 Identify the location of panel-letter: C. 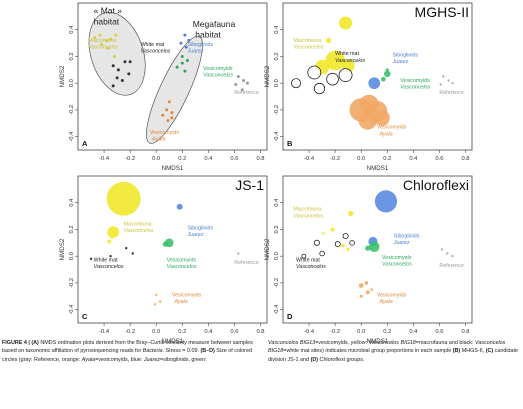
(85, 316).